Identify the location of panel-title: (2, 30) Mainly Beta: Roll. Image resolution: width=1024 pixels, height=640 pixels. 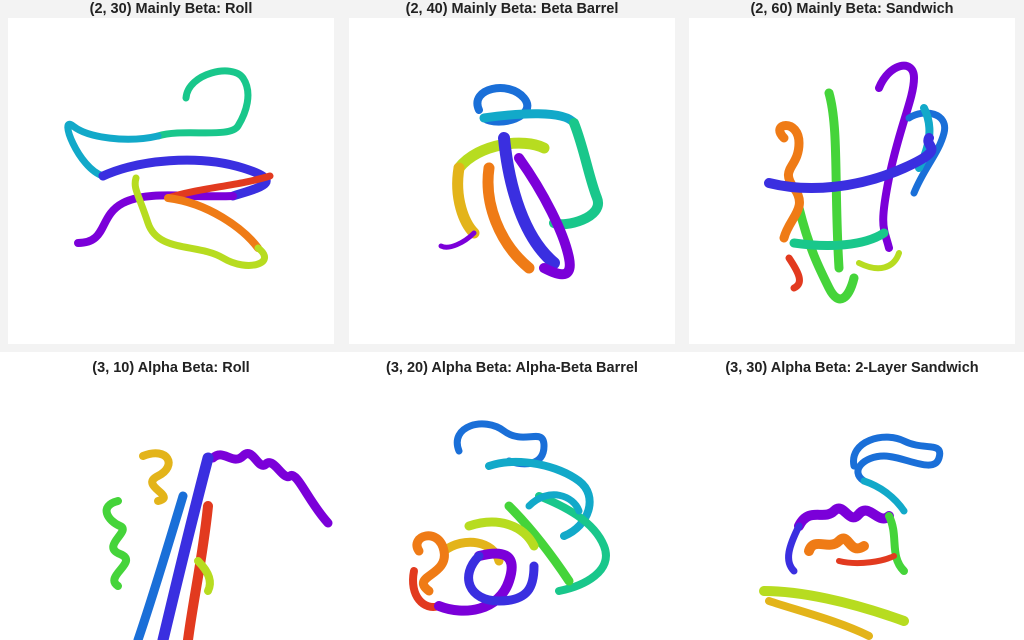
(171, 9).